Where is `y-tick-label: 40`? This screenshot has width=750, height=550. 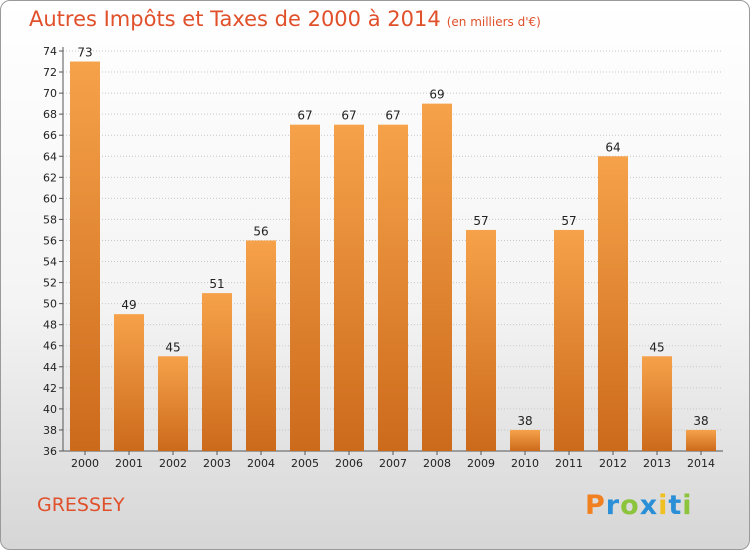 y-tick-label: 40 is located at coordinates (50, 409).